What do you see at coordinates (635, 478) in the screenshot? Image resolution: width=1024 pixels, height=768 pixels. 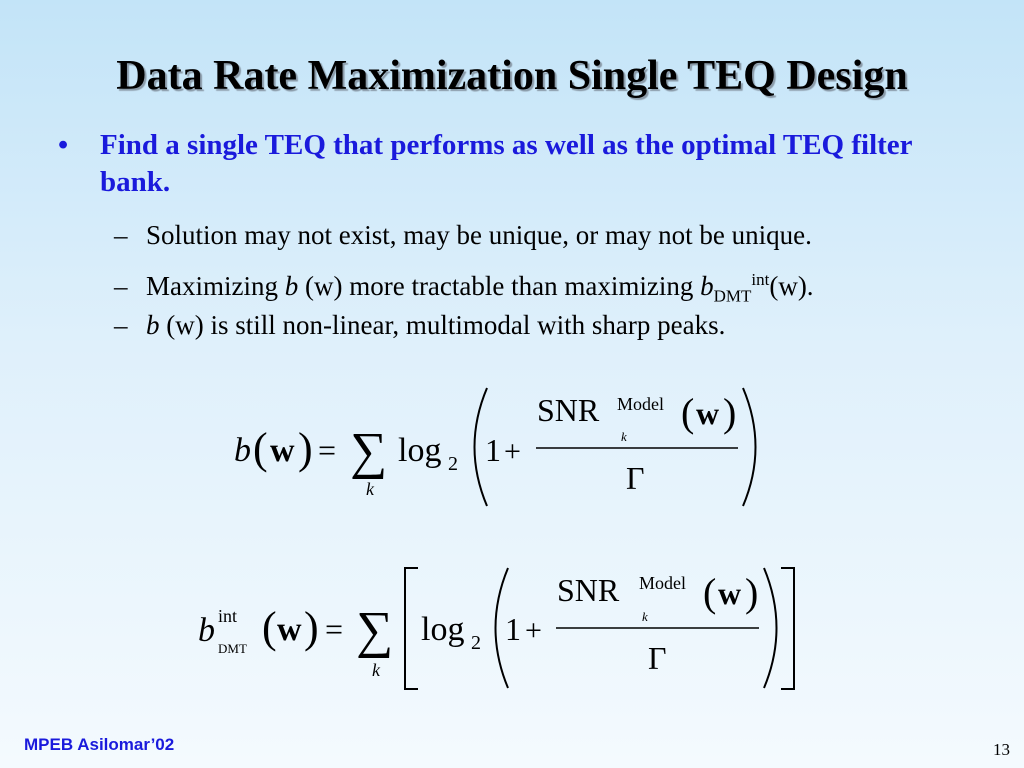 I see `eq1-gamma: Γ` at bounding box center [635, 478].